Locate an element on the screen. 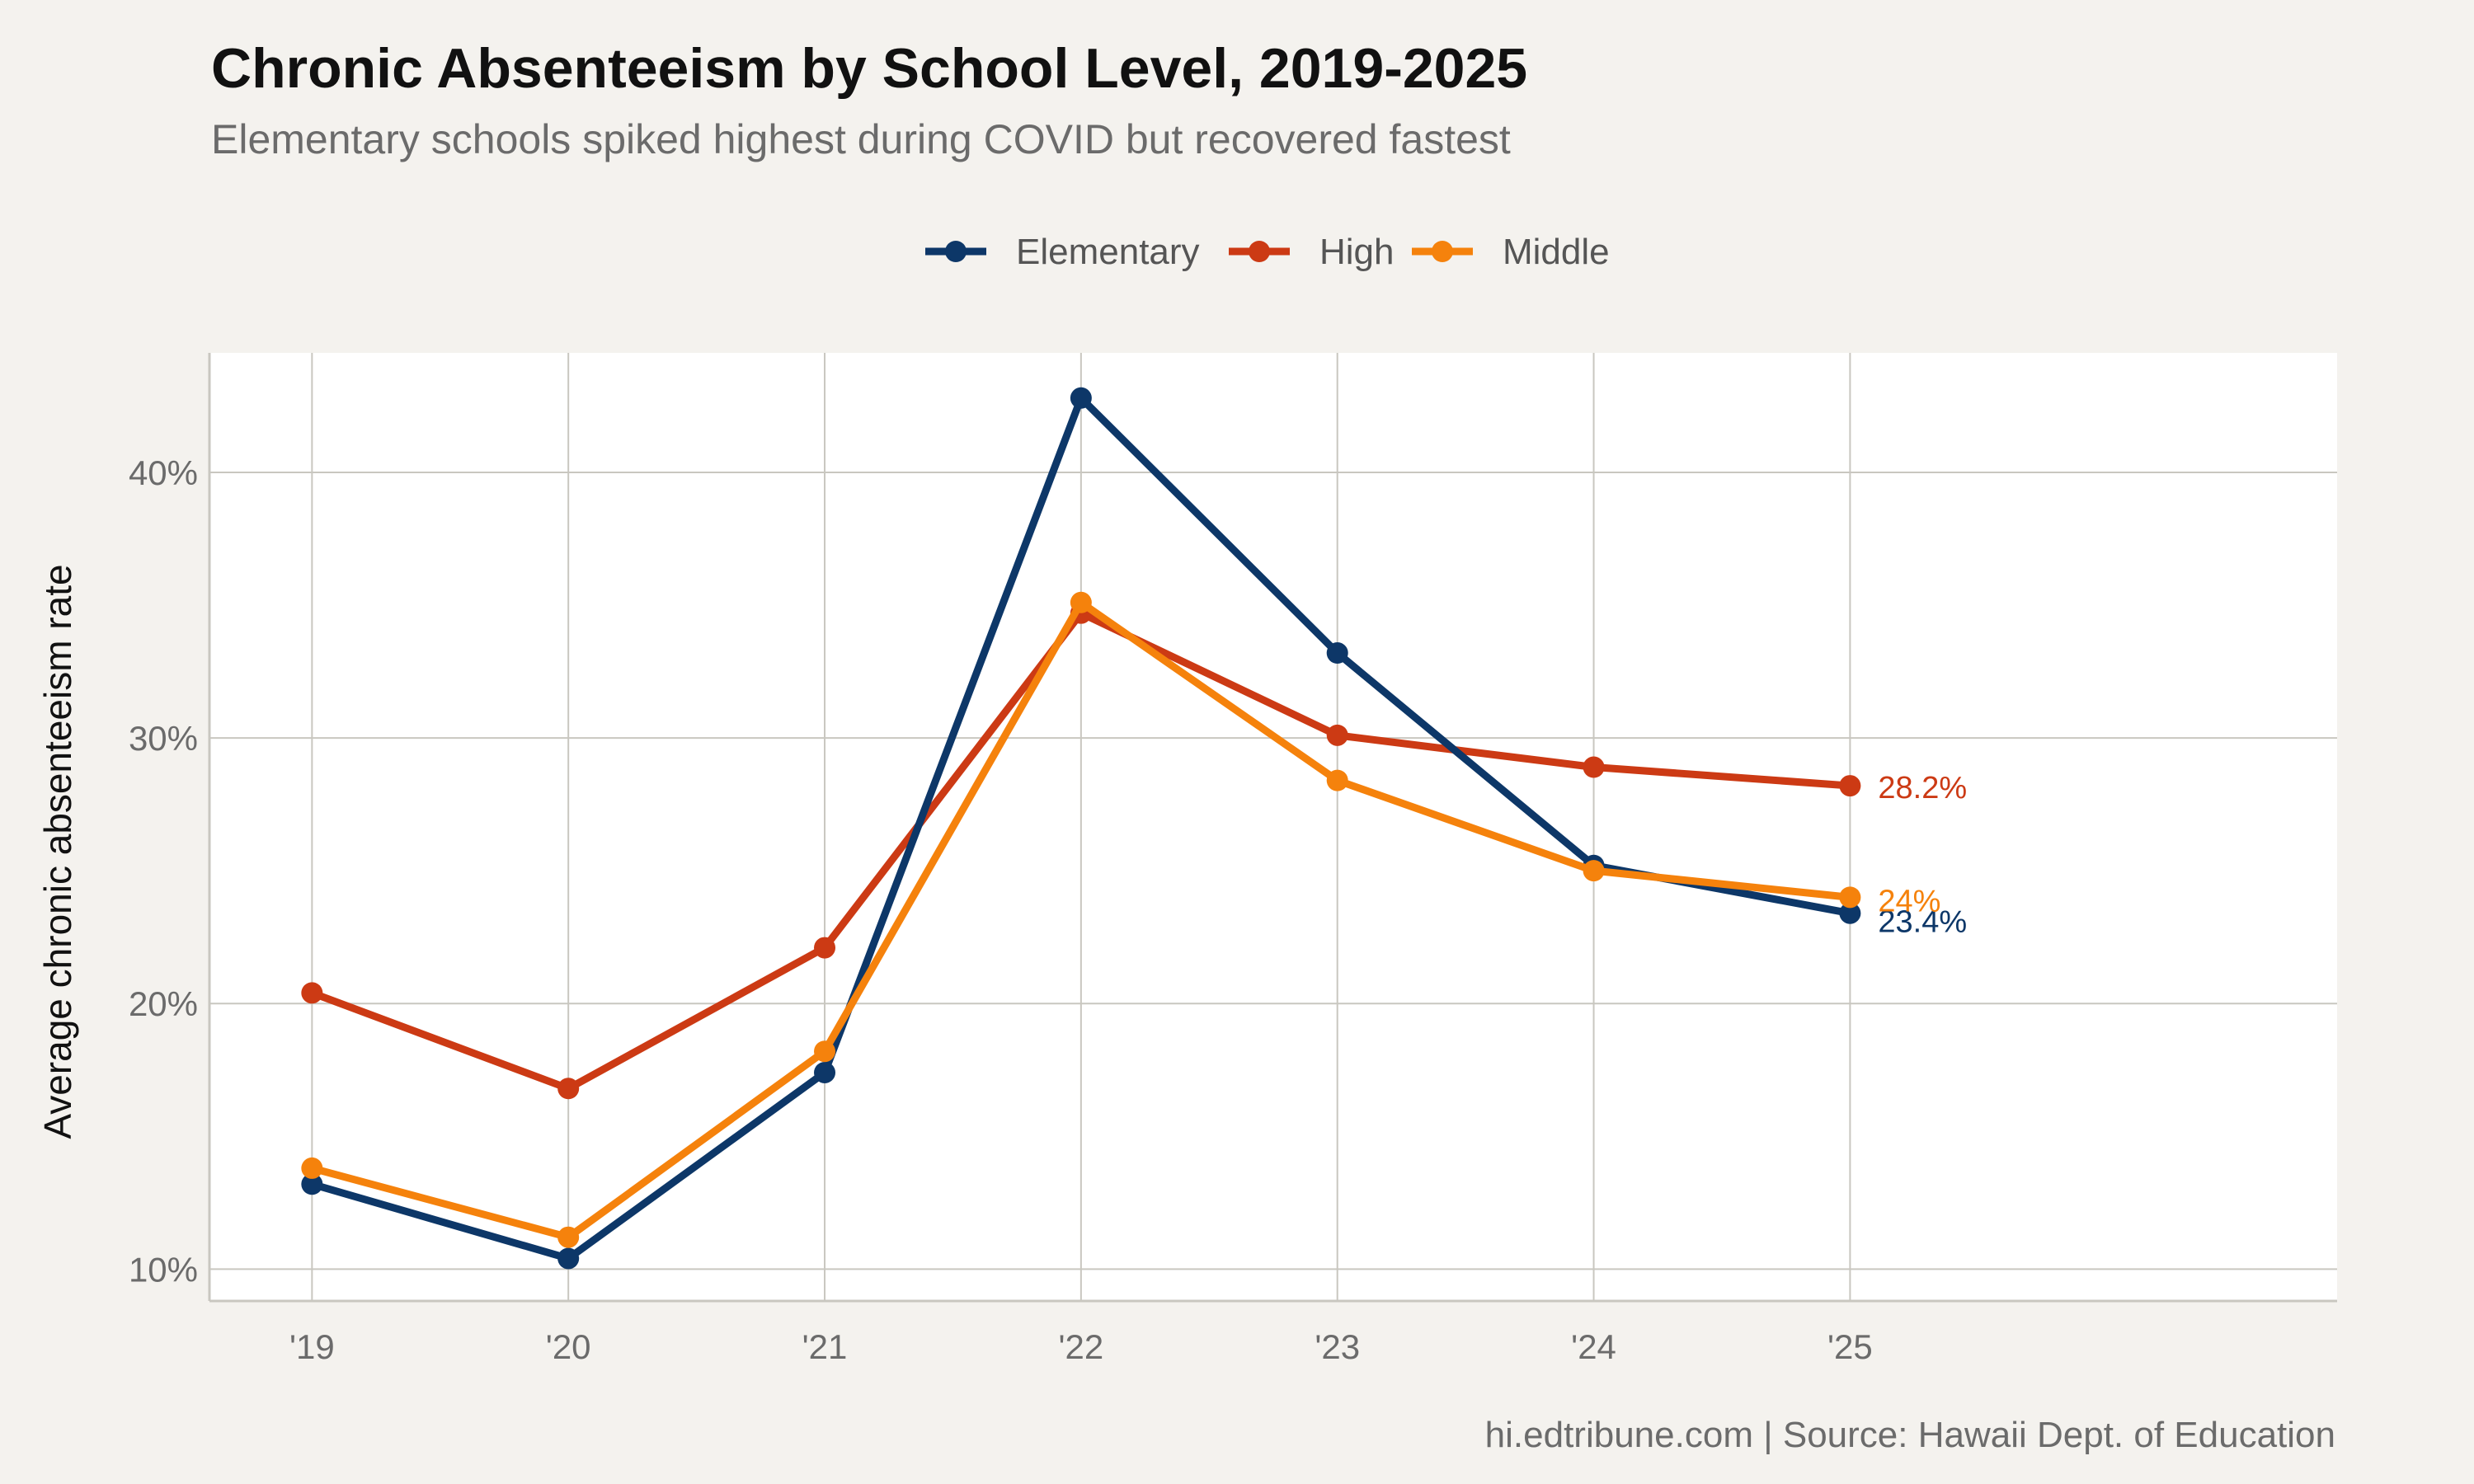 The width and height of the screenshot is (2474, 1484). y-tick-label: 20% is located at coordinates (163, 1004).